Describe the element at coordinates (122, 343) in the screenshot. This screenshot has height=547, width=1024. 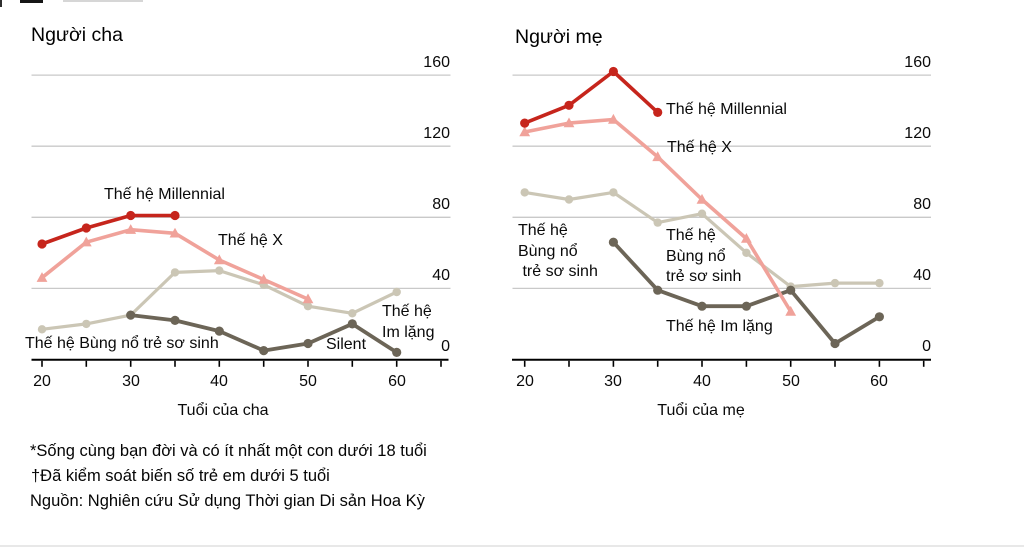
I see `series-label-boomer-father: Thế hệ Bùng nổ trẻ sơ sinh` at that location.